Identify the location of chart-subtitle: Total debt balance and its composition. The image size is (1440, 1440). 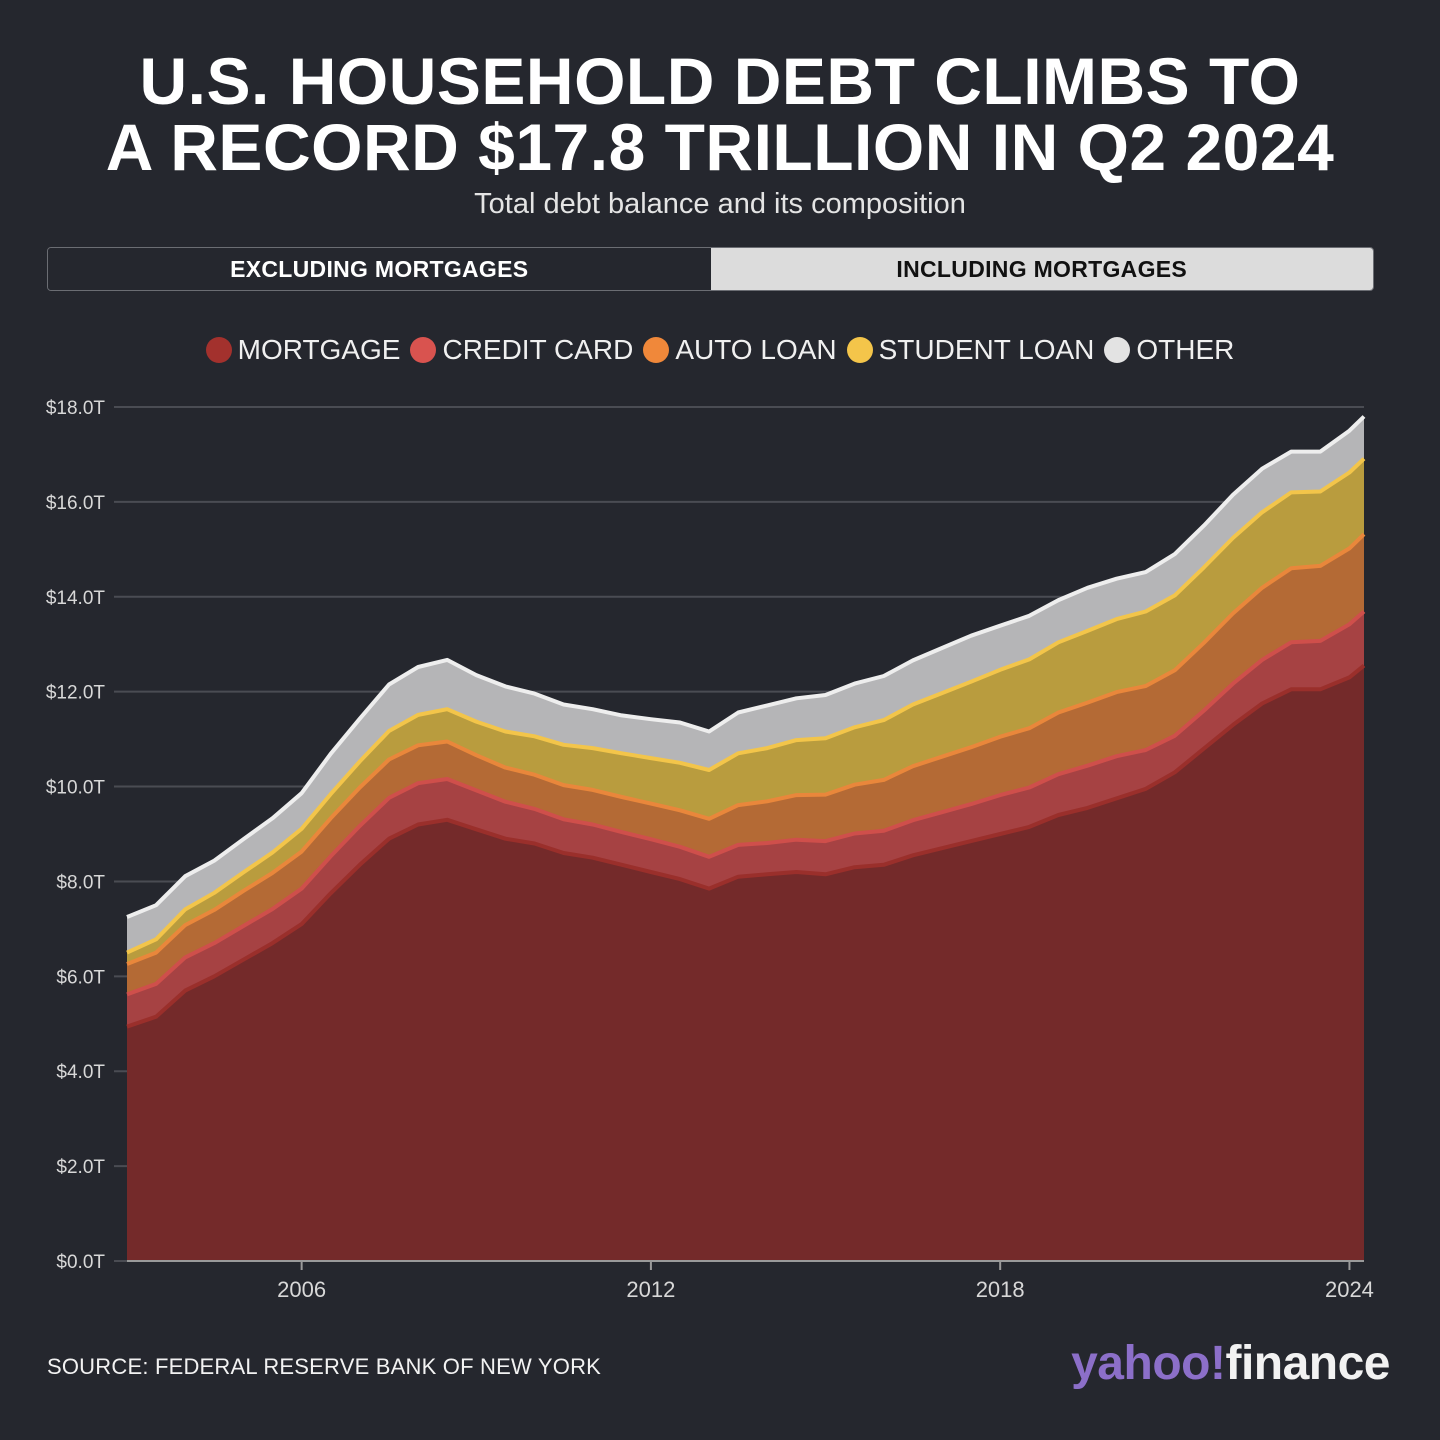
(720, 204).